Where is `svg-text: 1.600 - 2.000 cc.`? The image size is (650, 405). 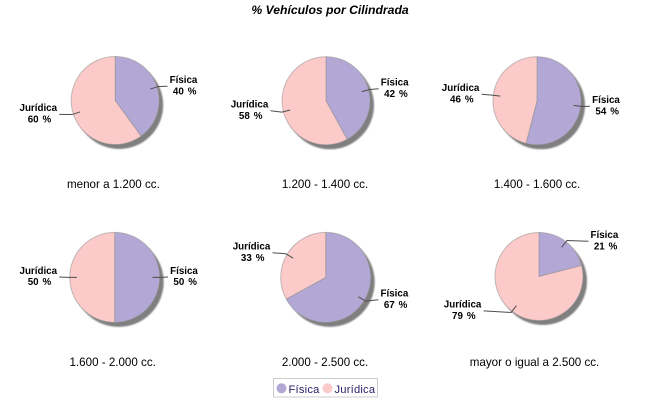
svg-text: 1.600 - 2.000 cc. is located at coordinates (113, 362).